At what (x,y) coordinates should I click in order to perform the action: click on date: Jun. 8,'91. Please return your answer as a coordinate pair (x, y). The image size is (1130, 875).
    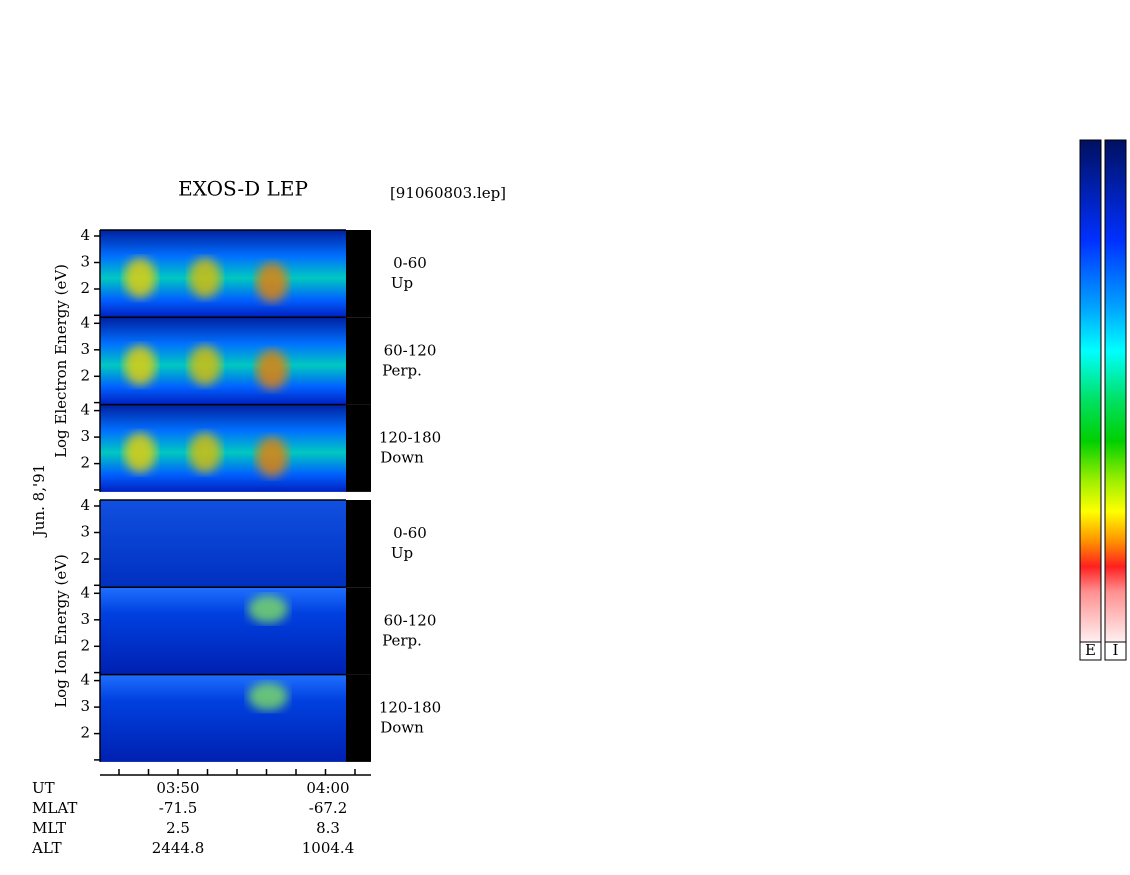
    Looking at the image, I should click on (39, 501).